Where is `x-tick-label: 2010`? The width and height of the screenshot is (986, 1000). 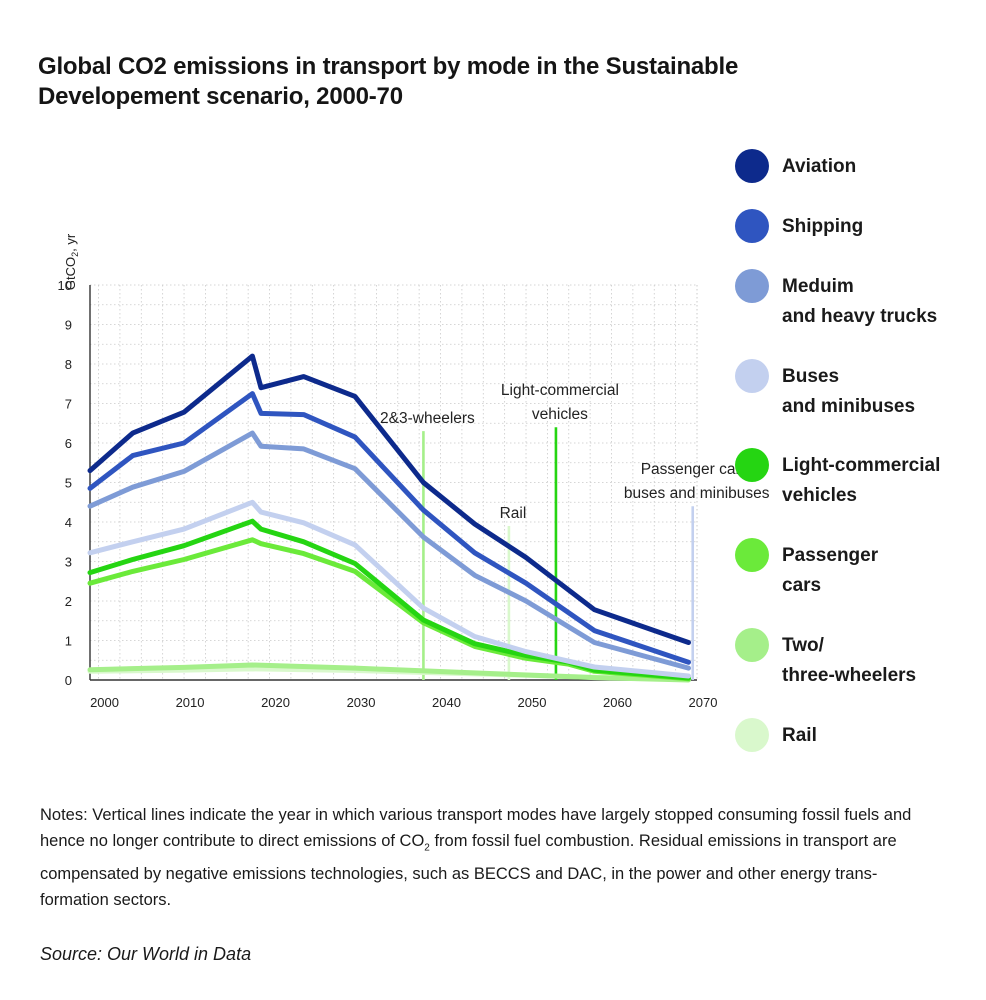 x-tick-label: 2010 is located at coordinates (190, 702).